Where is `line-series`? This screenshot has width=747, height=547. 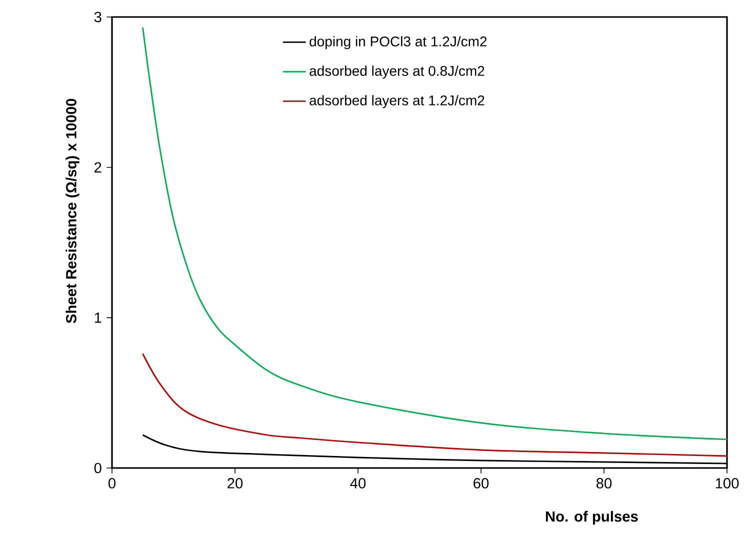 line-series is located at coordinates (435, 405).